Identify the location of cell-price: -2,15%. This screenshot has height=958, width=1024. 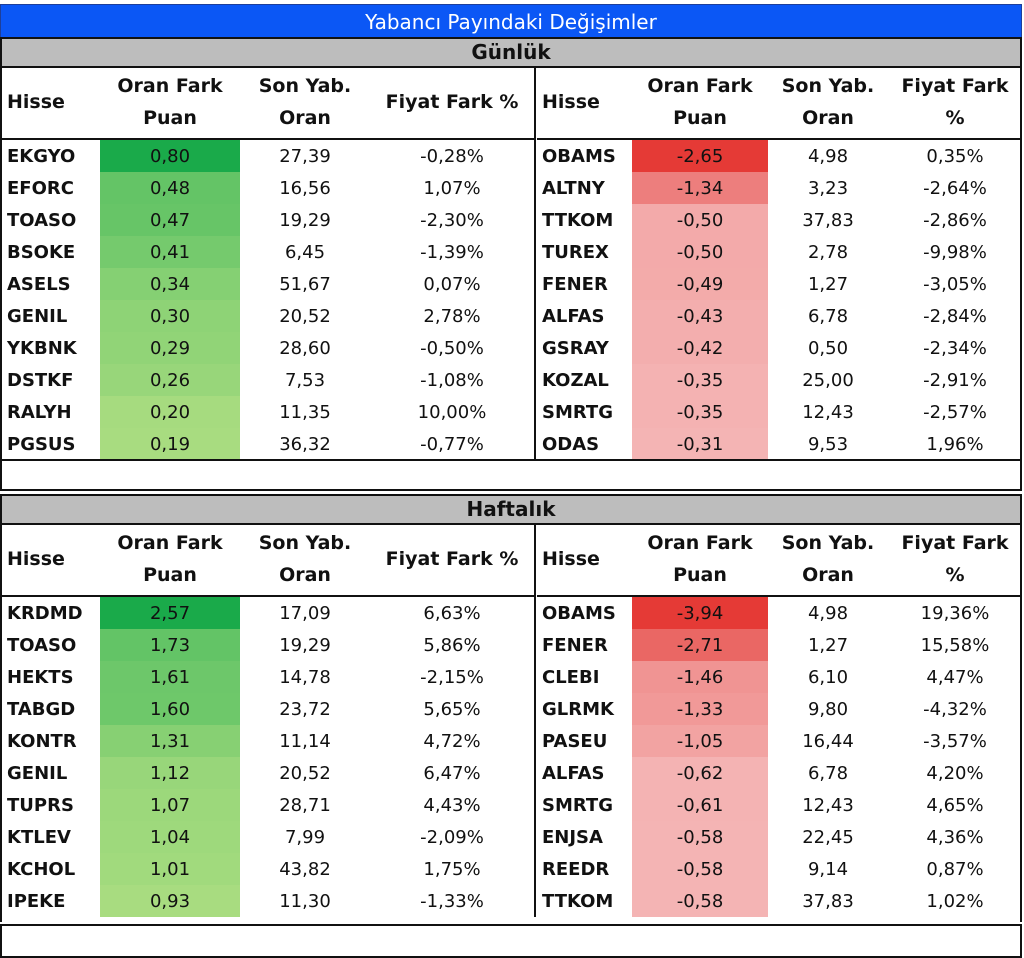
(452, 677).